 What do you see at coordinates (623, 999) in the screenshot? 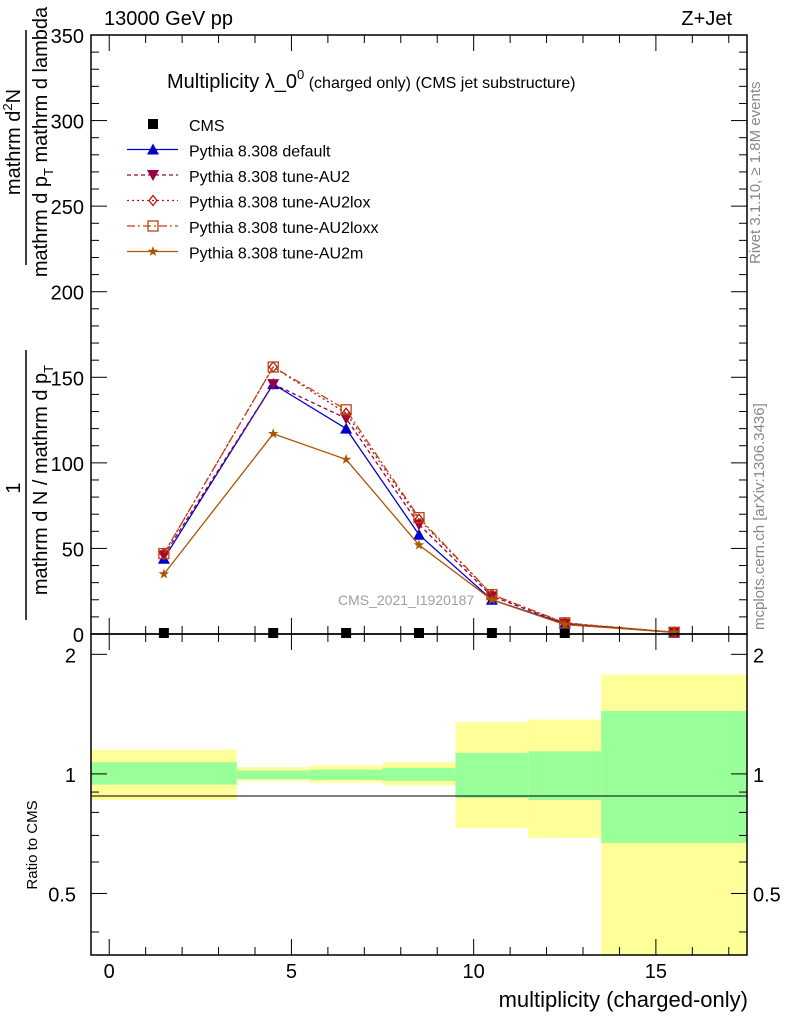
I see `x-axis-label: multiplicity (charged-only)` at bounding box center [623, 999].